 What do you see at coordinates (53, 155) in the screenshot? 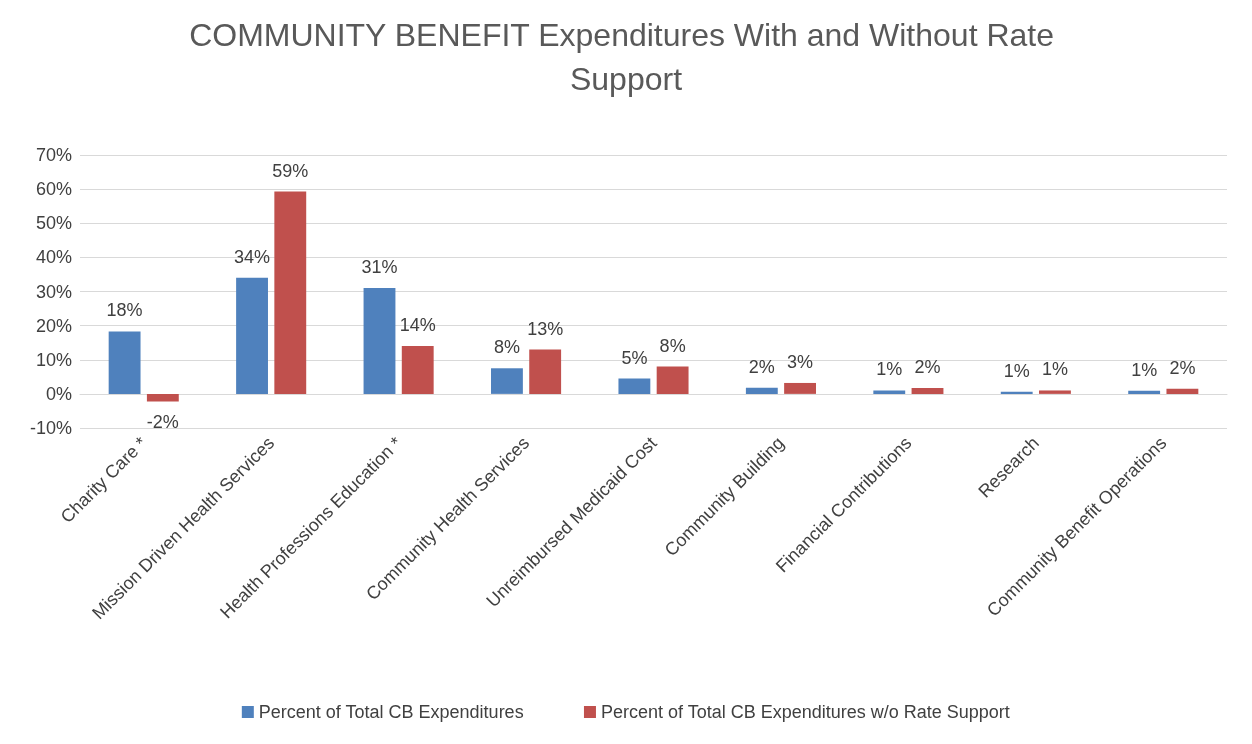
I see `y-tick-label: 70%` at bounding box center [53, 155].